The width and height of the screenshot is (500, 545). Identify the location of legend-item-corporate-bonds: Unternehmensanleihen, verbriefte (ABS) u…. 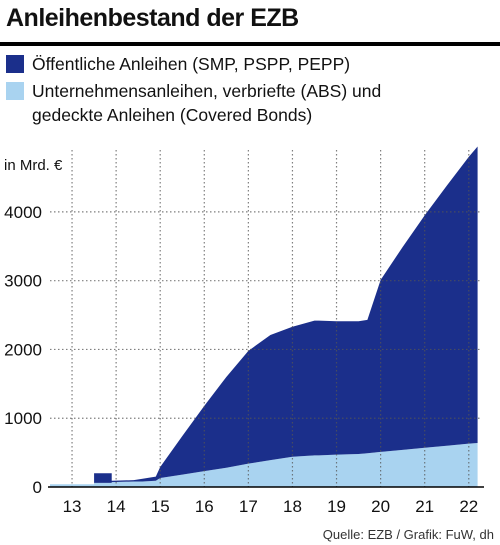
(251, 103).